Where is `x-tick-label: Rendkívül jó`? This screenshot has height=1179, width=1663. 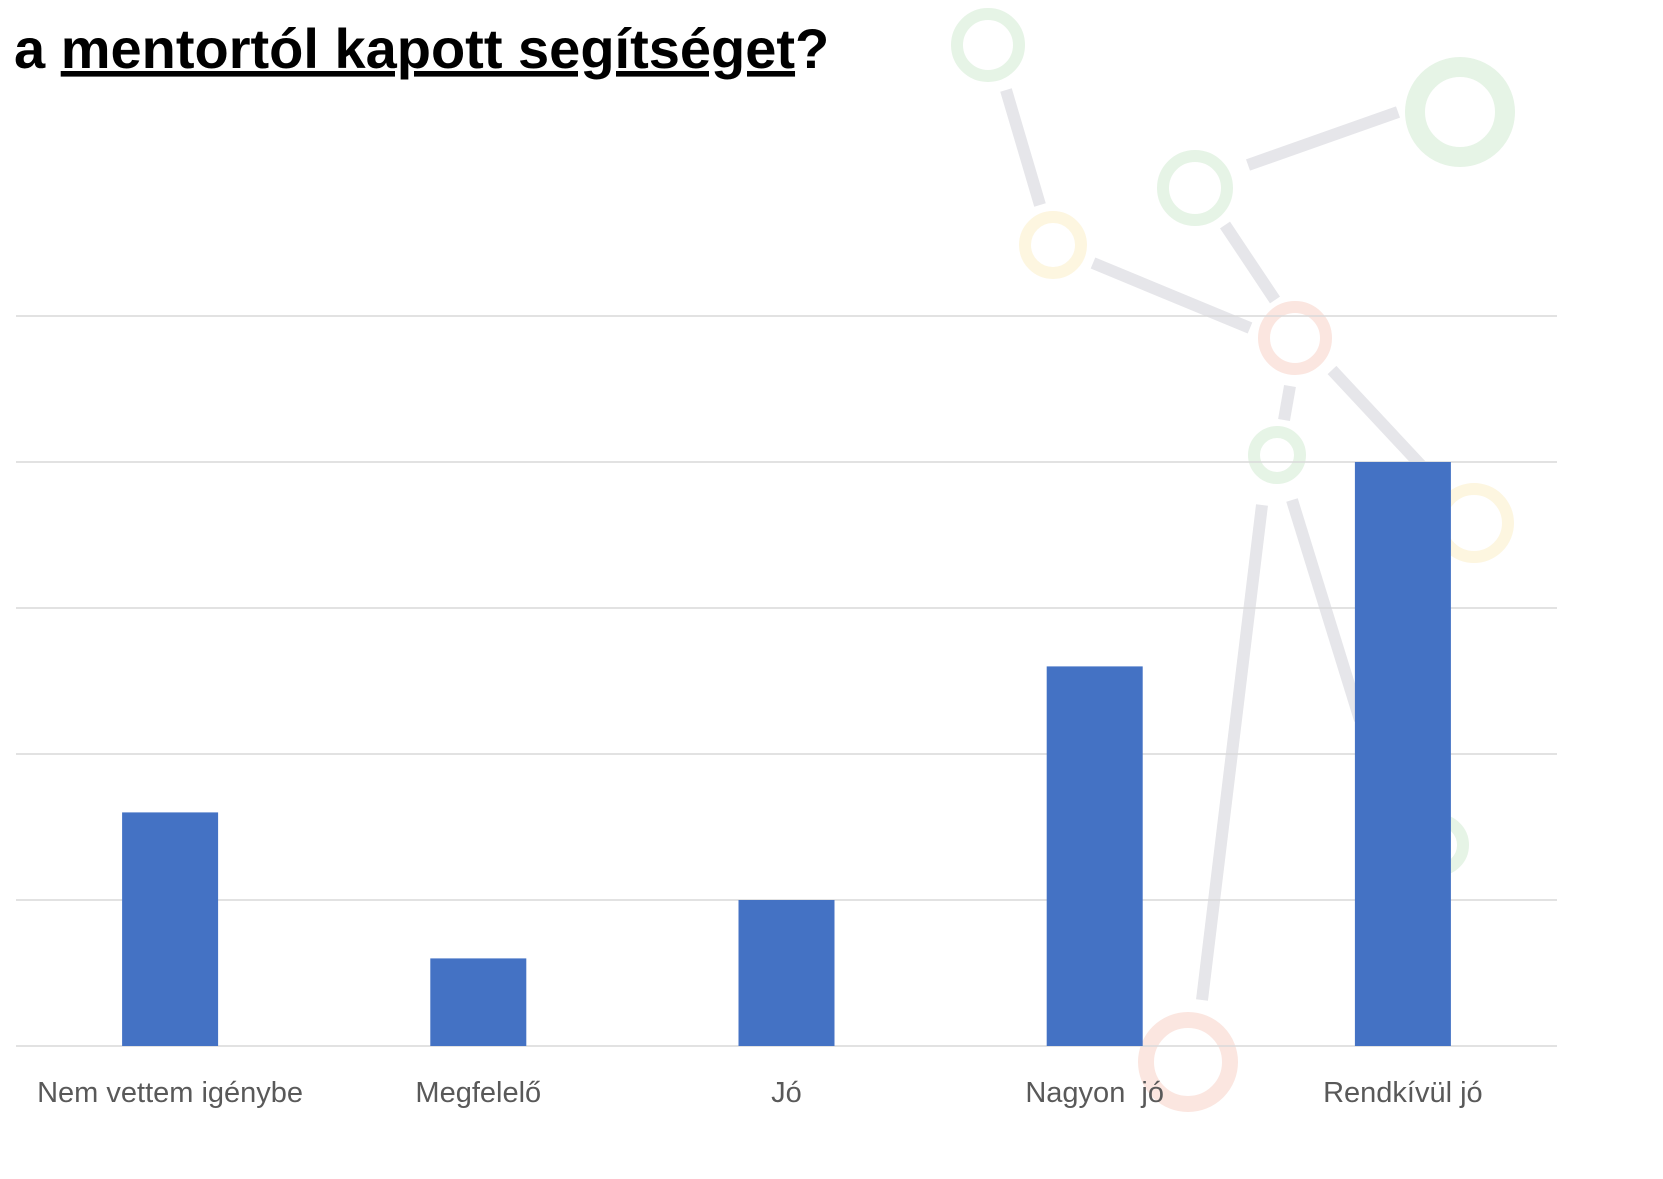 x-tick-label: Rendkívül jó is located at coordinates (1403, 1093).